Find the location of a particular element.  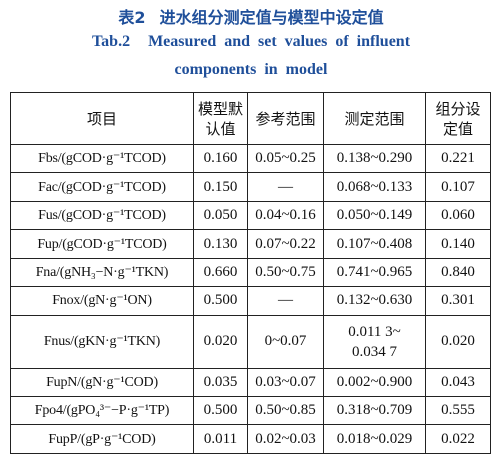

row-item: Fac/(gCOD·g⁻¹TCOD) is located at coordinates (102, 187).